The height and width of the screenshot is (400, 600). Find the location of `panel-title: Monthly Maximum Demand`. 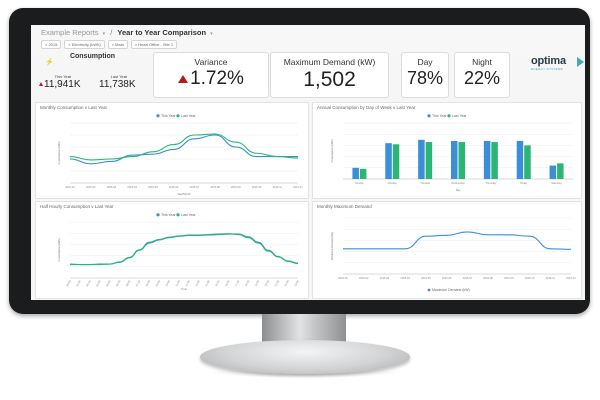

panel-title: Monthly Maximum Demand is located at coordinates (344, 206).